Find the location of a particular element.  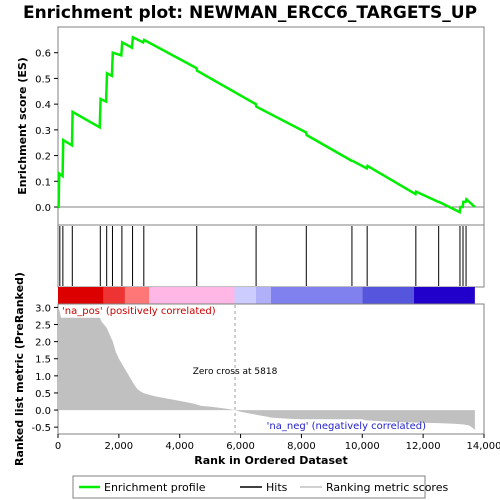

metric-y-axis-label: Ranked list metric (PreRanked) is located at coordinates (19, 369).